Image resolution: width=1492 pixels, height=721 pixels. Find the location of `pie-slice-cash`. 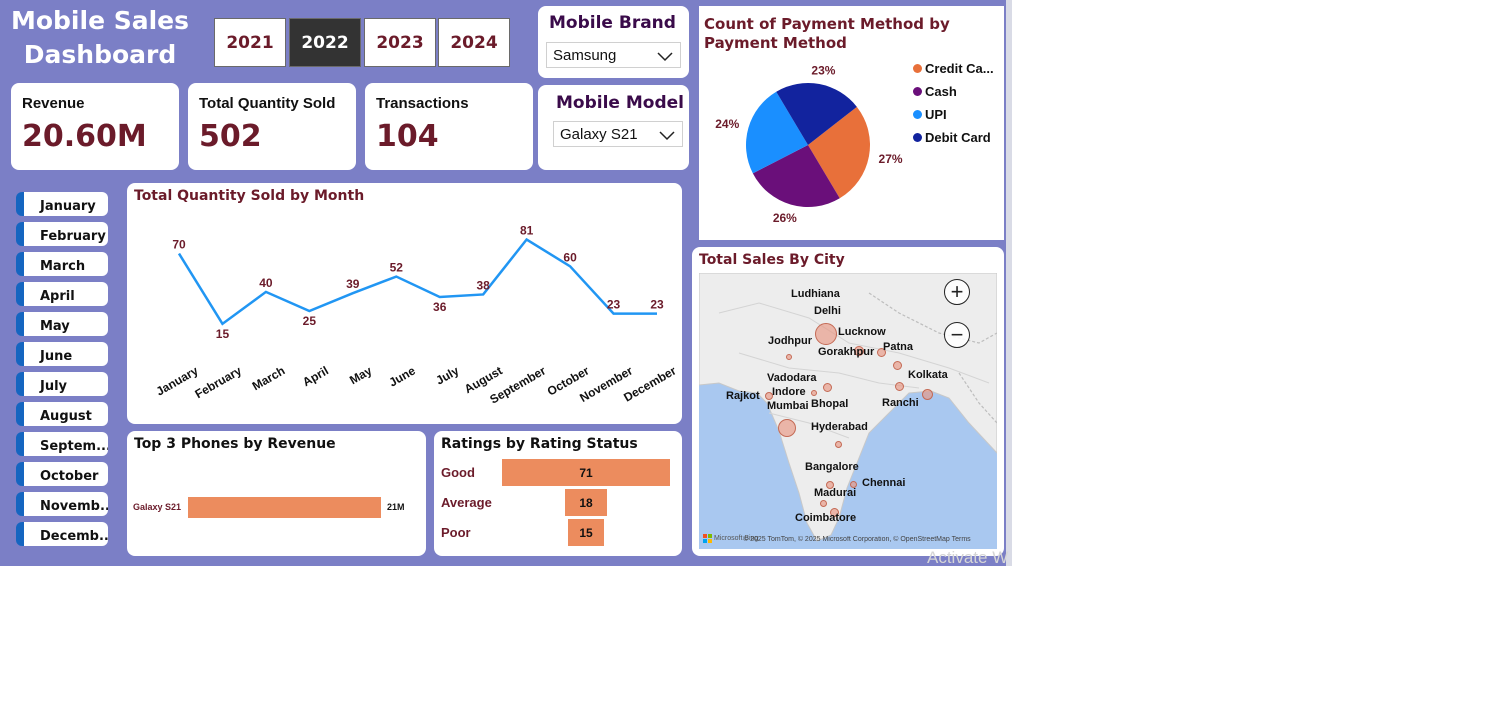

pie-slice-cash is located at coordinates (796, 176).